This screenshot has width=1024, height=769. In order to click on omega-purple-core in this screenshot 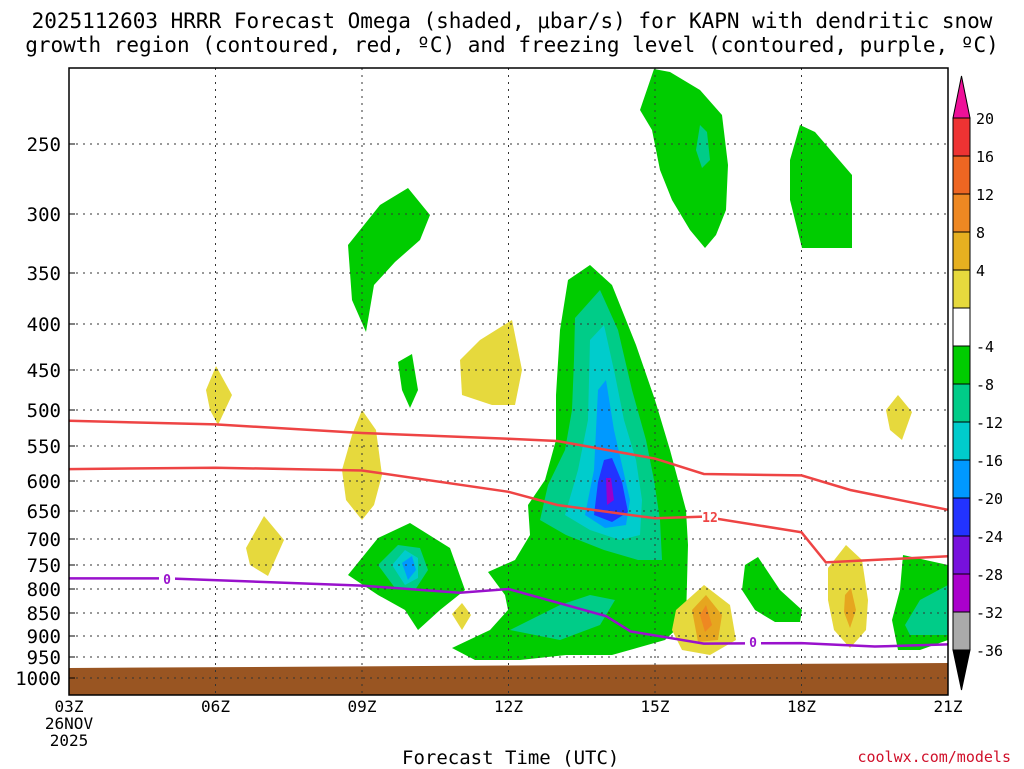, I will do `click(610, 491)`.